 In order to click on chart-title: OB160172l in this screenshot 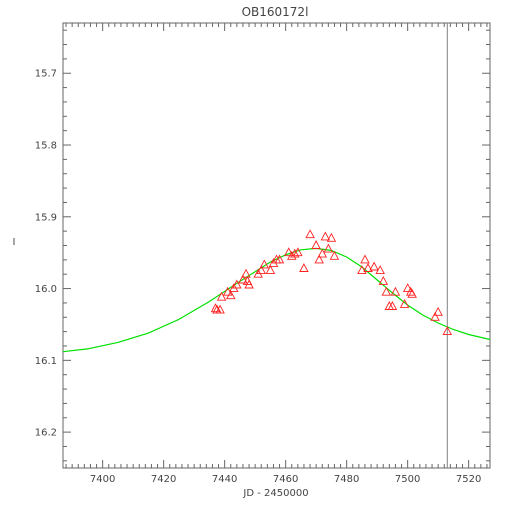, I will do `click(275, 12)`.